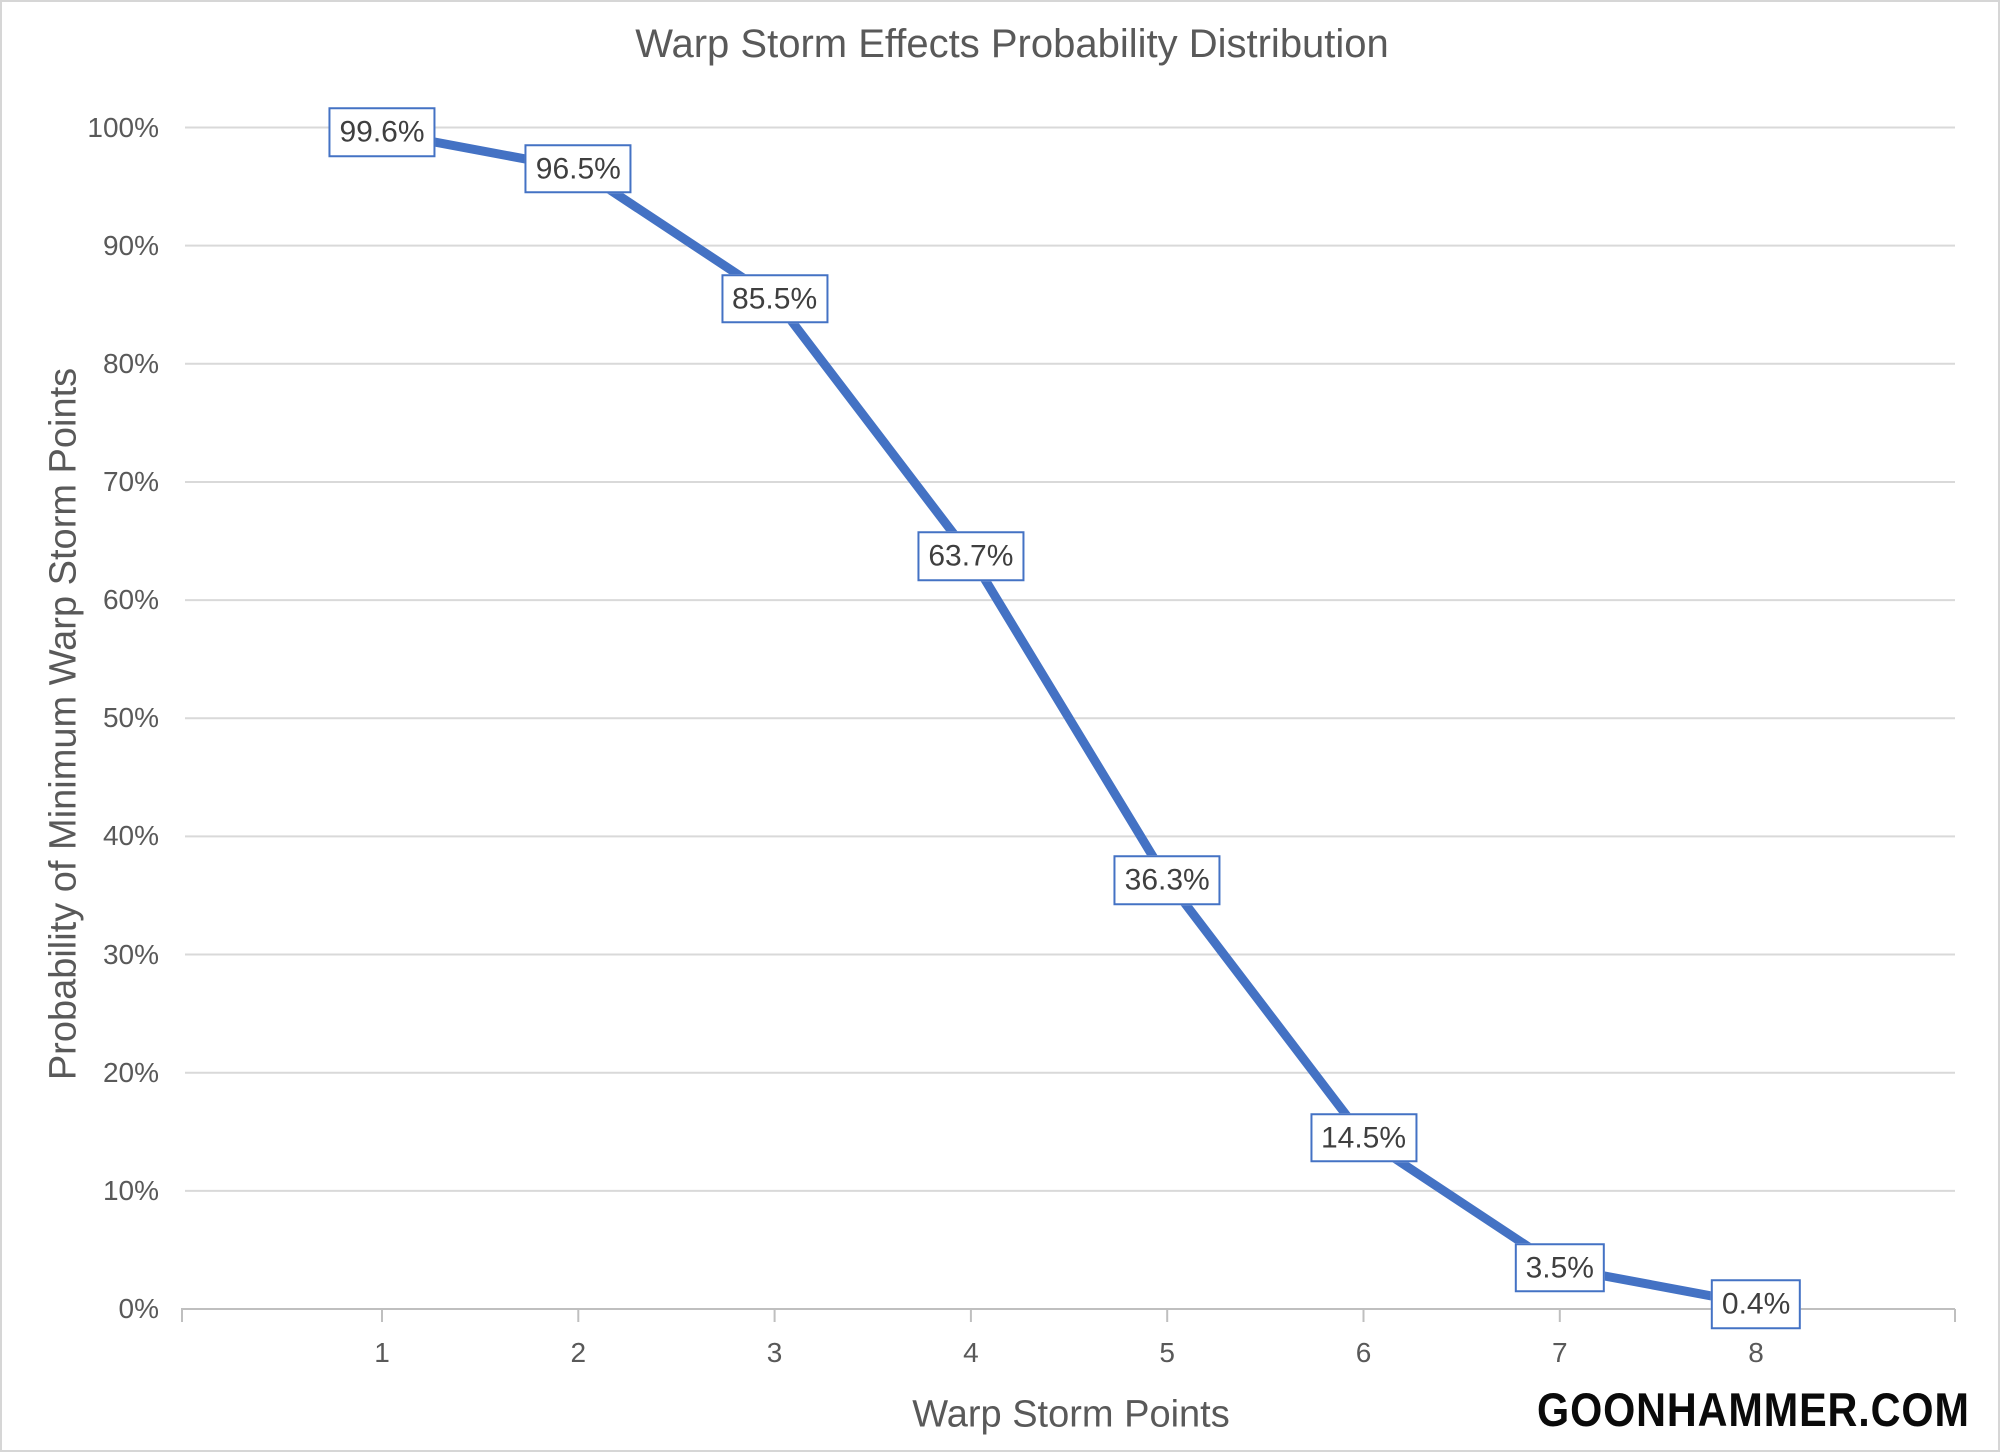  What do you see at coordinates (130, 245) in the screenshot?
I see `y-tick-label: 90%` at bounding box center [130, 245].